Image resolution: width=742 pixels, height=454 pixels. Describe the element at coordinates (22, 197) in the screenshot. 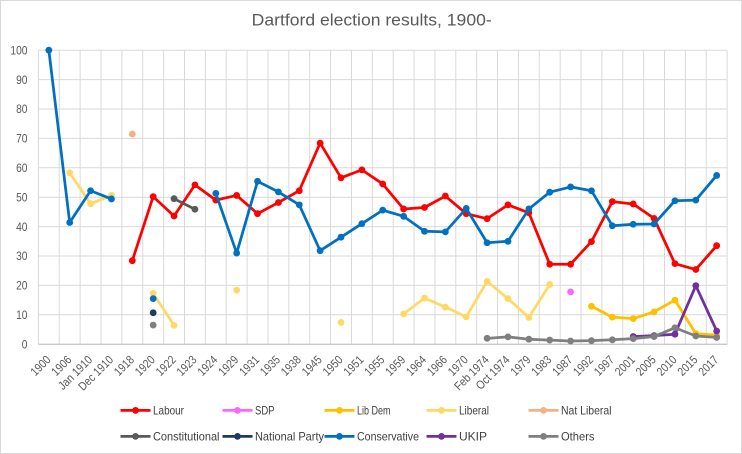

I see `svg-text: 50` at that location.